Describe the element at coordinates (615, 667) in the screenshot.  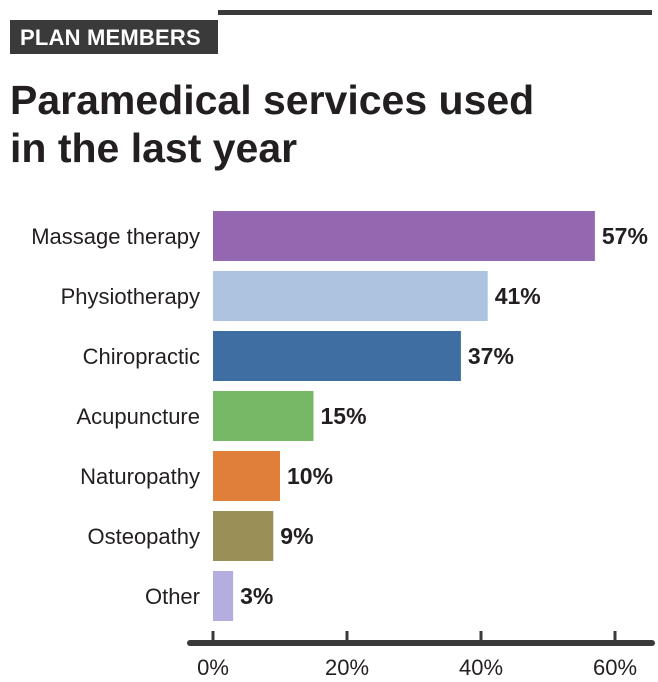
I see `x-tick-label: 60%` at that location.